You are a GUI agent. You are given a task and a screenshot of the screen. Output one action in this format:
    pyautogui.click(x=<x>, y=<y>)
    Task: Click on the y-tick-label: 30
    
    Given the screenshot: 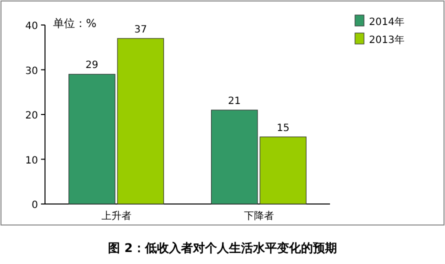 What is the action you would take?
    pyautogui.click(x=31, y=71)
    